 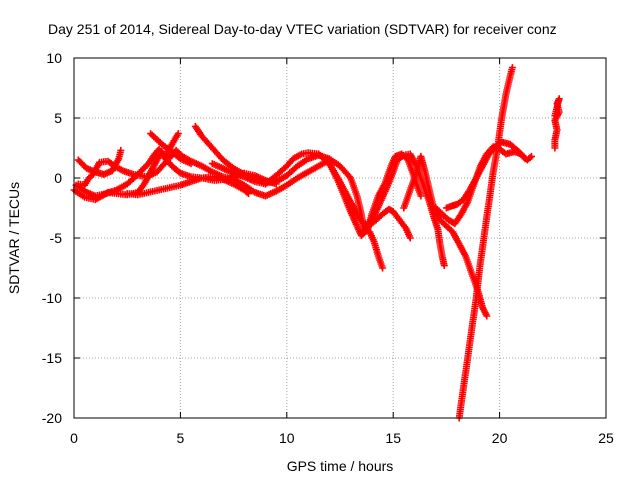 I want to click on y-tick-label: -20, so click(x=52, y=418).